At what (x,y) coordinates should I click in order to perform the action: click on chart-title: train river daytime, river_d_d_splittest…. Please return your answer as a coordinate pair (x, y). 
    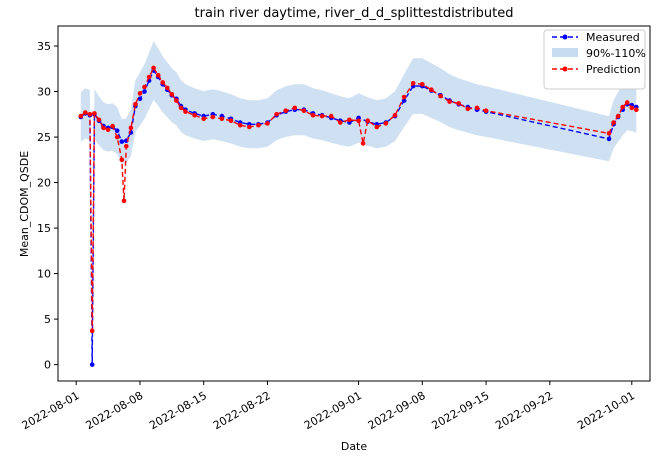
    Looking at the image, I should click on (354, 13).